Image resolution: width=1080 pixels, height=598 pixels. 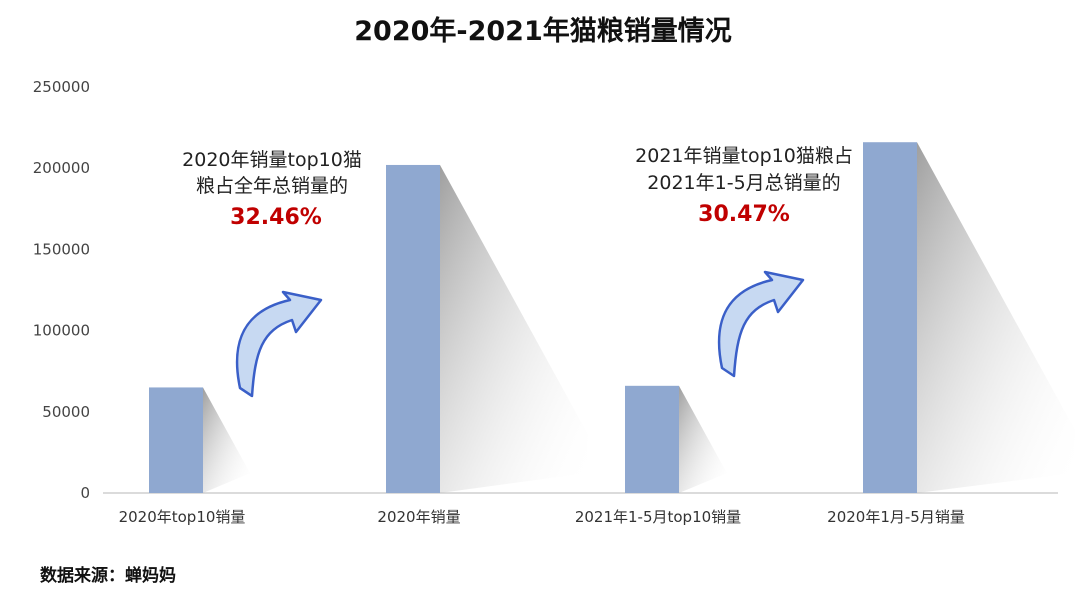 What do you see at coordinates (61, 331) in the screenshot?
I see `y-tick-label: 100000` at bounding box center [61, 331].